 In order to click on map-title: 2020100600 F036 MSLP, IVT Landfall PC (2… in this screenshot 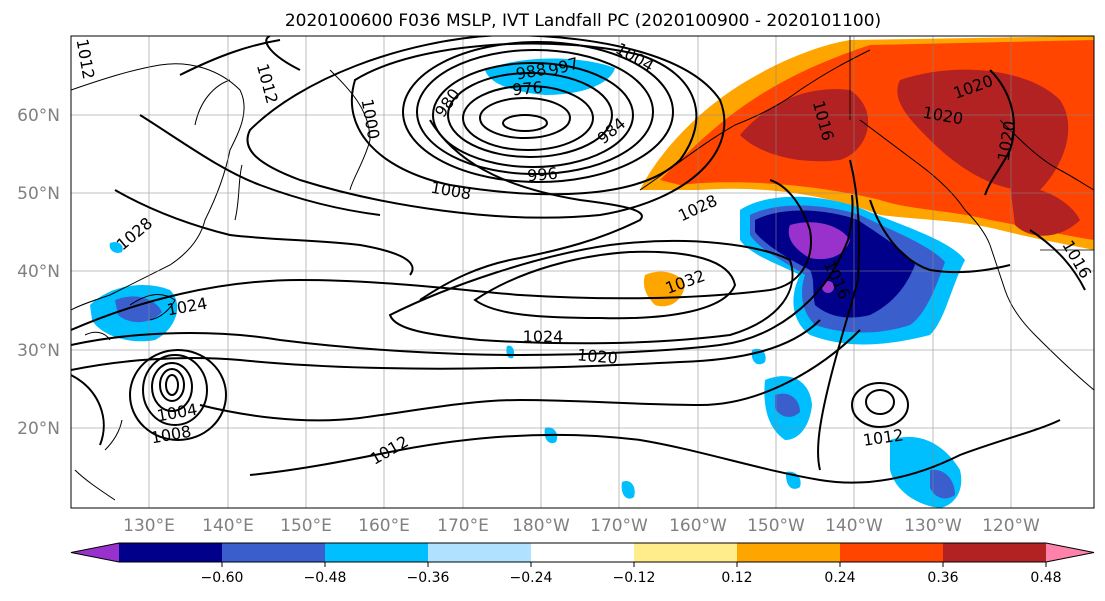, I will do `click(583, 21)`.